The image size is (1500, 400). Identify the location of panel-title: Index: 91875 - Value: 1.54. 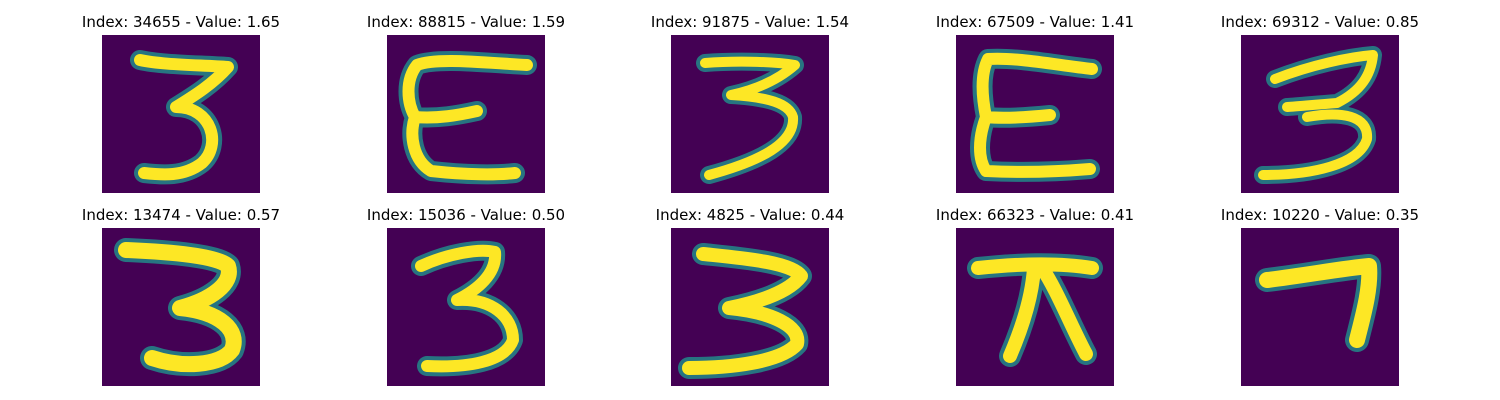
(750, 22).